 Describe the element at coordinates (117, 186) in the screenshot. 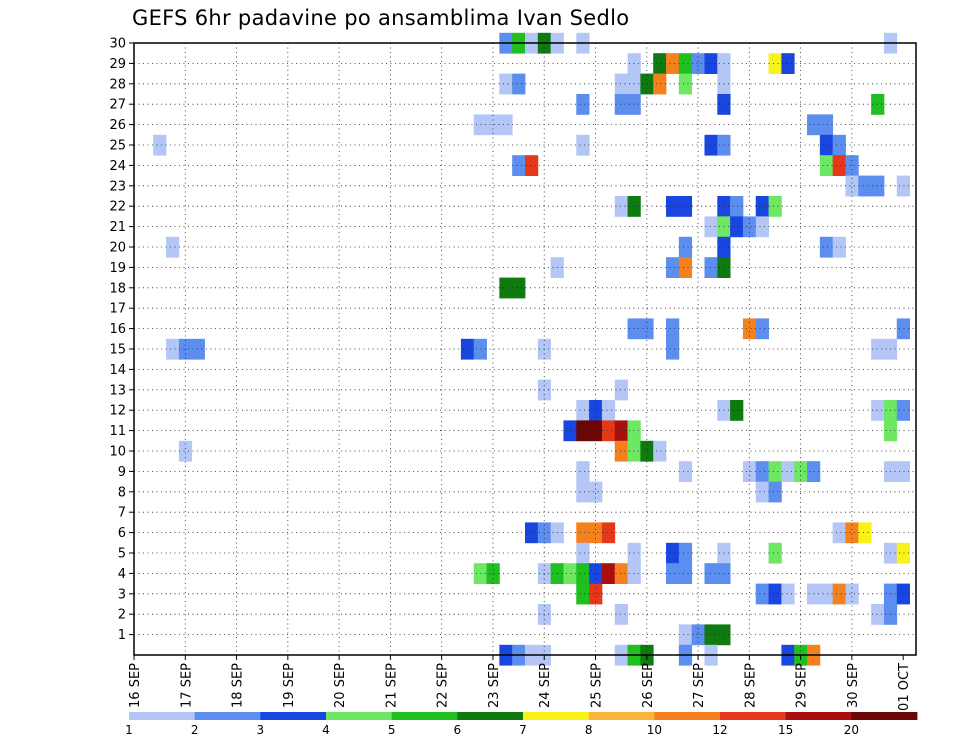

I see `y-tick-label: 23` at that location.